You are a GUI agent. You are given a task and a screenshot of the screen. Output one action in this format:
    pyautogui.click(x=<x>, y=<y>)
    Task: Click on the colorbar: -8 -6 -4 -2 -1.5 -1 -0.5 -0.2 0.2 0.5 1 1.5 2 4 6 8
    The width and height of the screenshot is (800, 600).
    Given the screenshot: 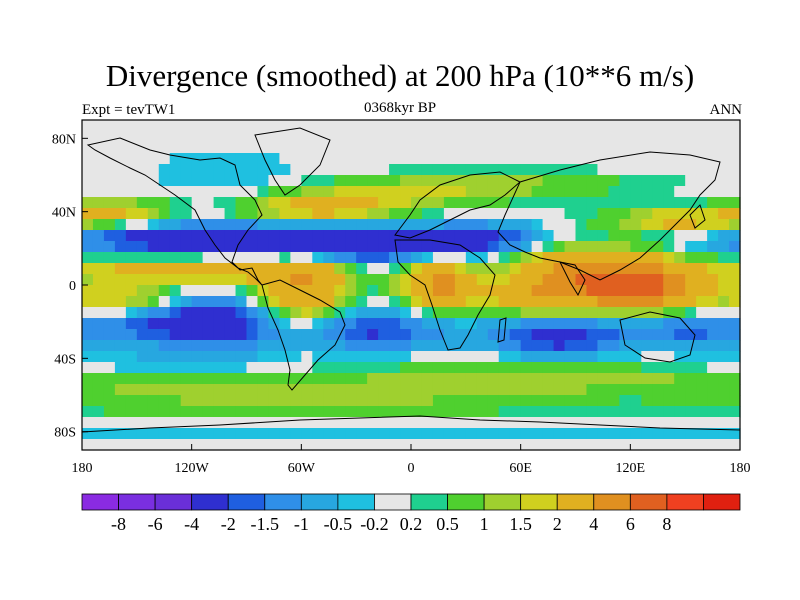 What is the action you would take?
    pyautogui.click(x=411, y=513)
    